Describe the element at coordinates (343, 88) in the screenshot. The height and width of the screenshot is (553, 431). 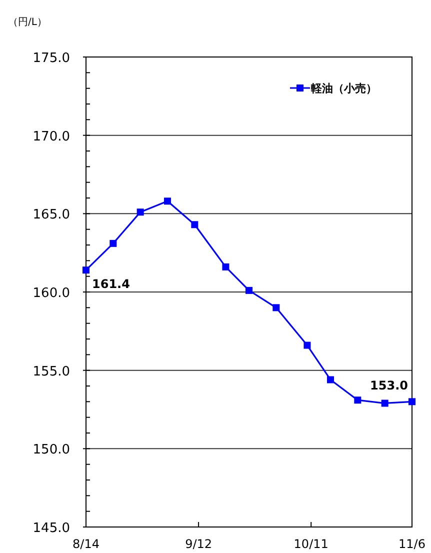
I see `legend-label: 軽油（小売）` at that location.